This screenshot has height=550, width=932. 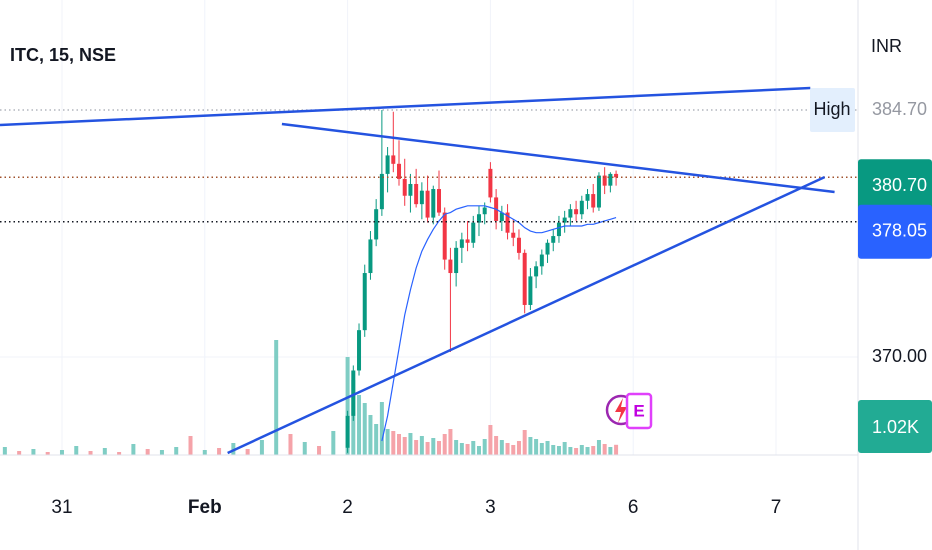 I want to click on x-tick-label: 31, so click(x=61, y=507).